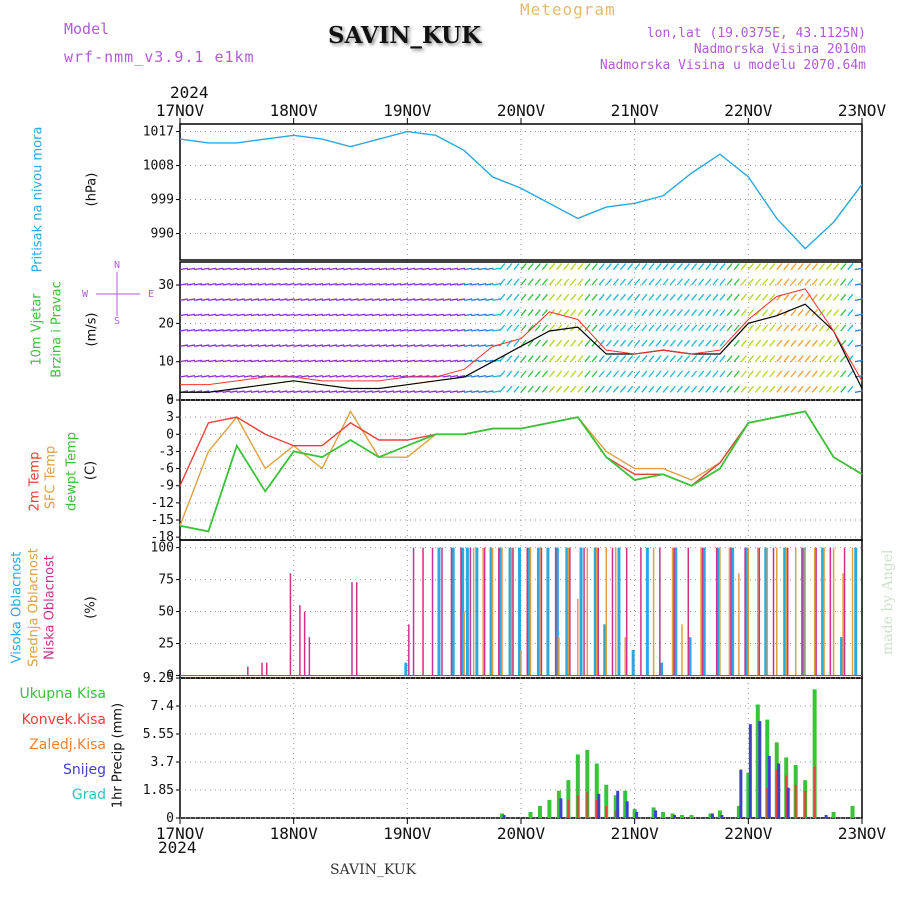 This screenshot has width=900, height=900. I want to click on precip-conv-bar, so click(795, 801).